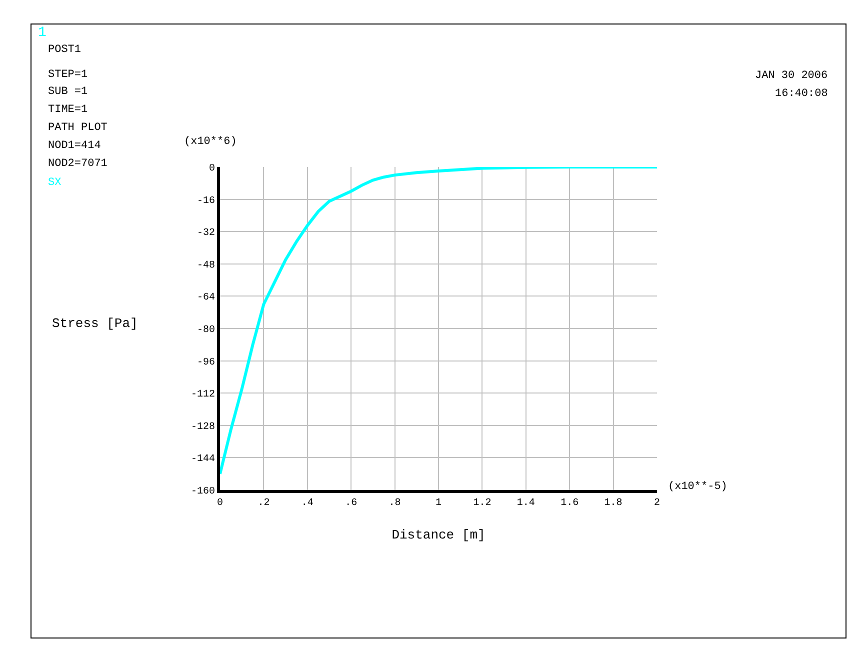 Image resolution: width=859 pixels, height=647 pixels. I want to click on x-tick-label: 1.6, so click(569, 503).